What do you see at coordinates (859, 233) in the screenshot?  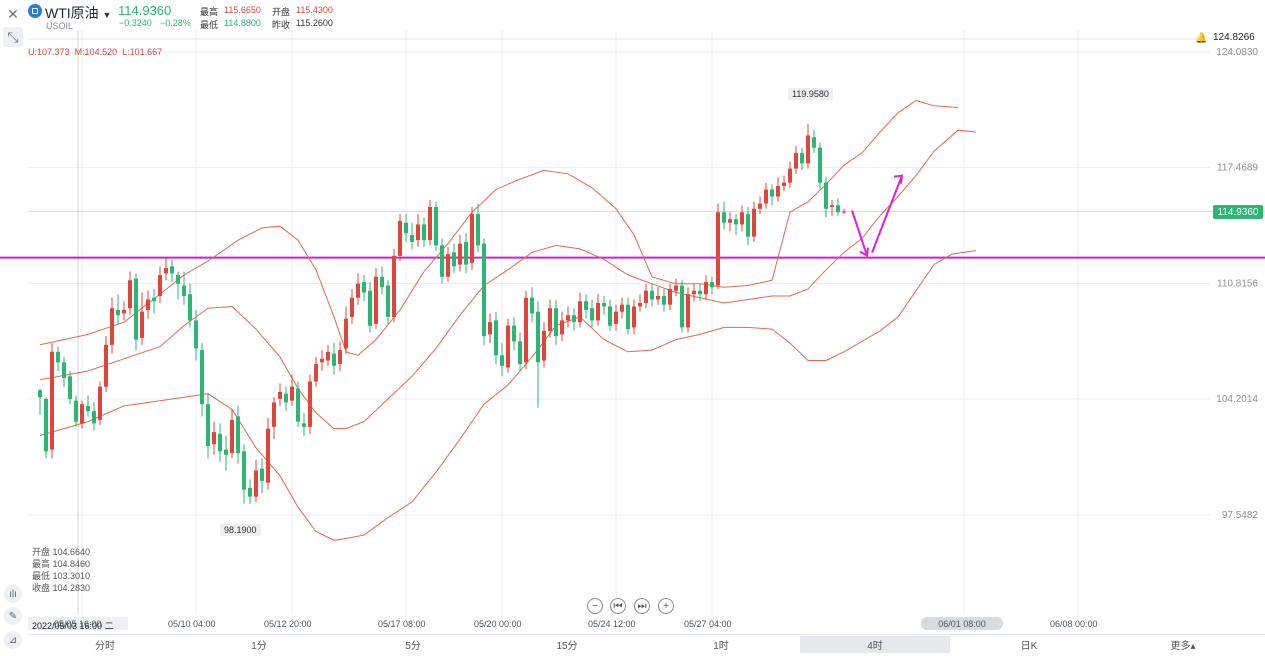 I see `down-arrow` at bounding box center [859, 233].